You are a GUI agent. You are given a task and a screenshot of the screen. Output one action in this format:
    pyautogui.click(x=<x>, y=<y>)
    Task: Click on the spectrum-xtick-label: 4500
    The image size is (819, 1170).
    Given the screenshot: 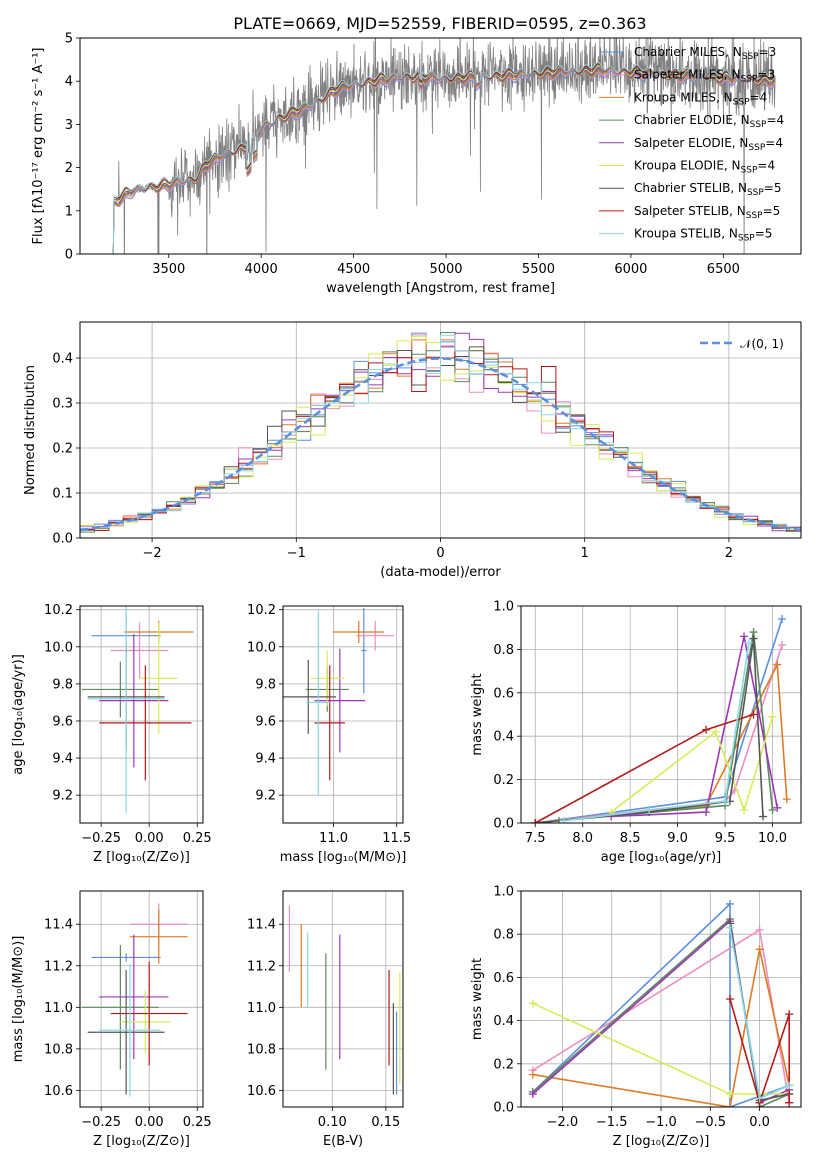 What is the action you would take?
    pyautogui.click(x=353, y=269)
    